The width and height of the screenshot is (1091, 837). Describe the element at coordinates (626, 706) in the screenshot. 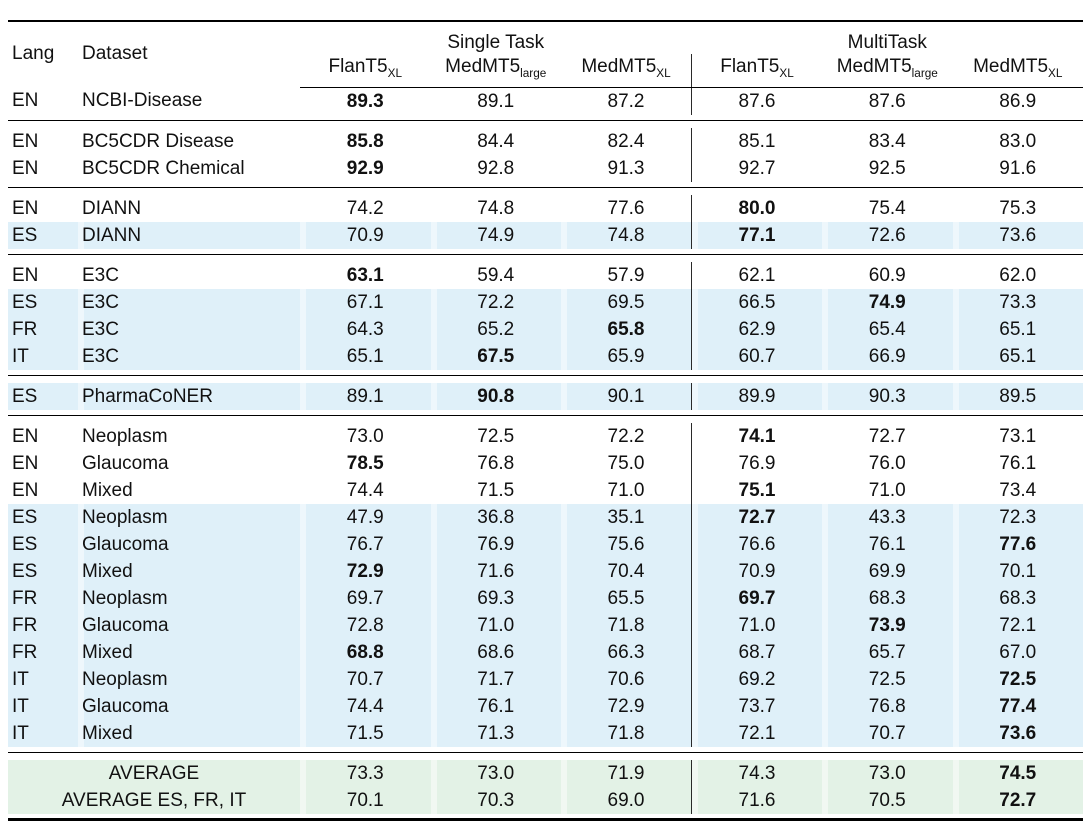

I see `score-cell: 72.9` at that location.